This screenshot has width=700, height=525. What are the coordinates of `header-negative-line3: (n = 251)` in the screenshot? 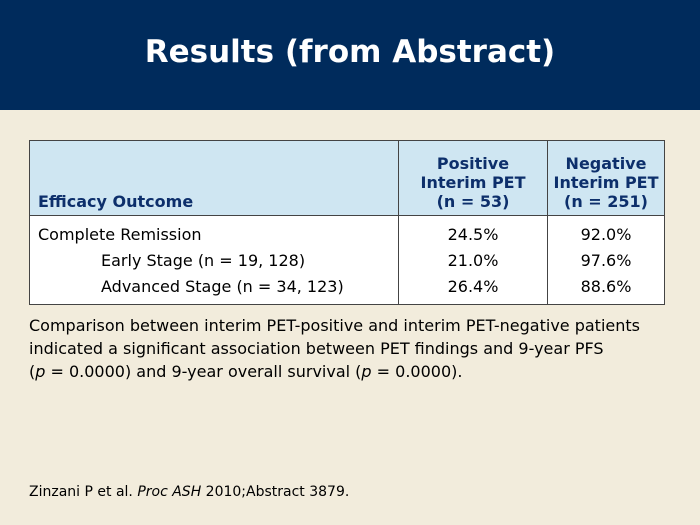 It's located at (606, 201).